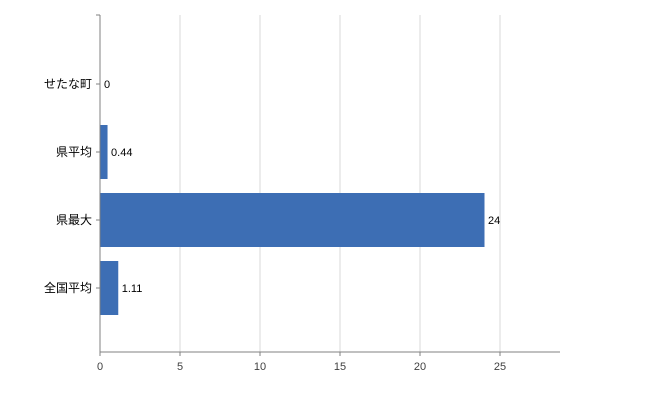  What do you see at coordinates (340, 367) in the screenshot?
I see `x-tick-label: 15` at bounding box center [340, 367].